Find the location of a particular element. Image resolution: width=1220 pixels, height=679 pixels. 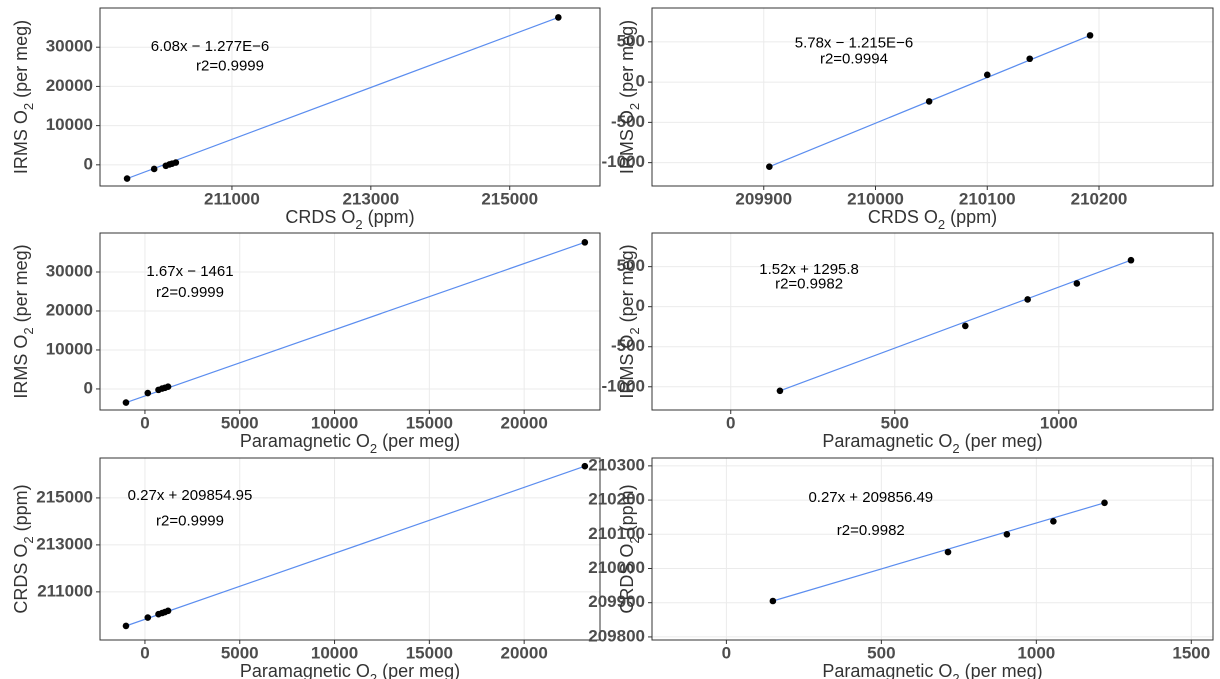

x-tick-label: 210100 is located at coordinates (987, 198).